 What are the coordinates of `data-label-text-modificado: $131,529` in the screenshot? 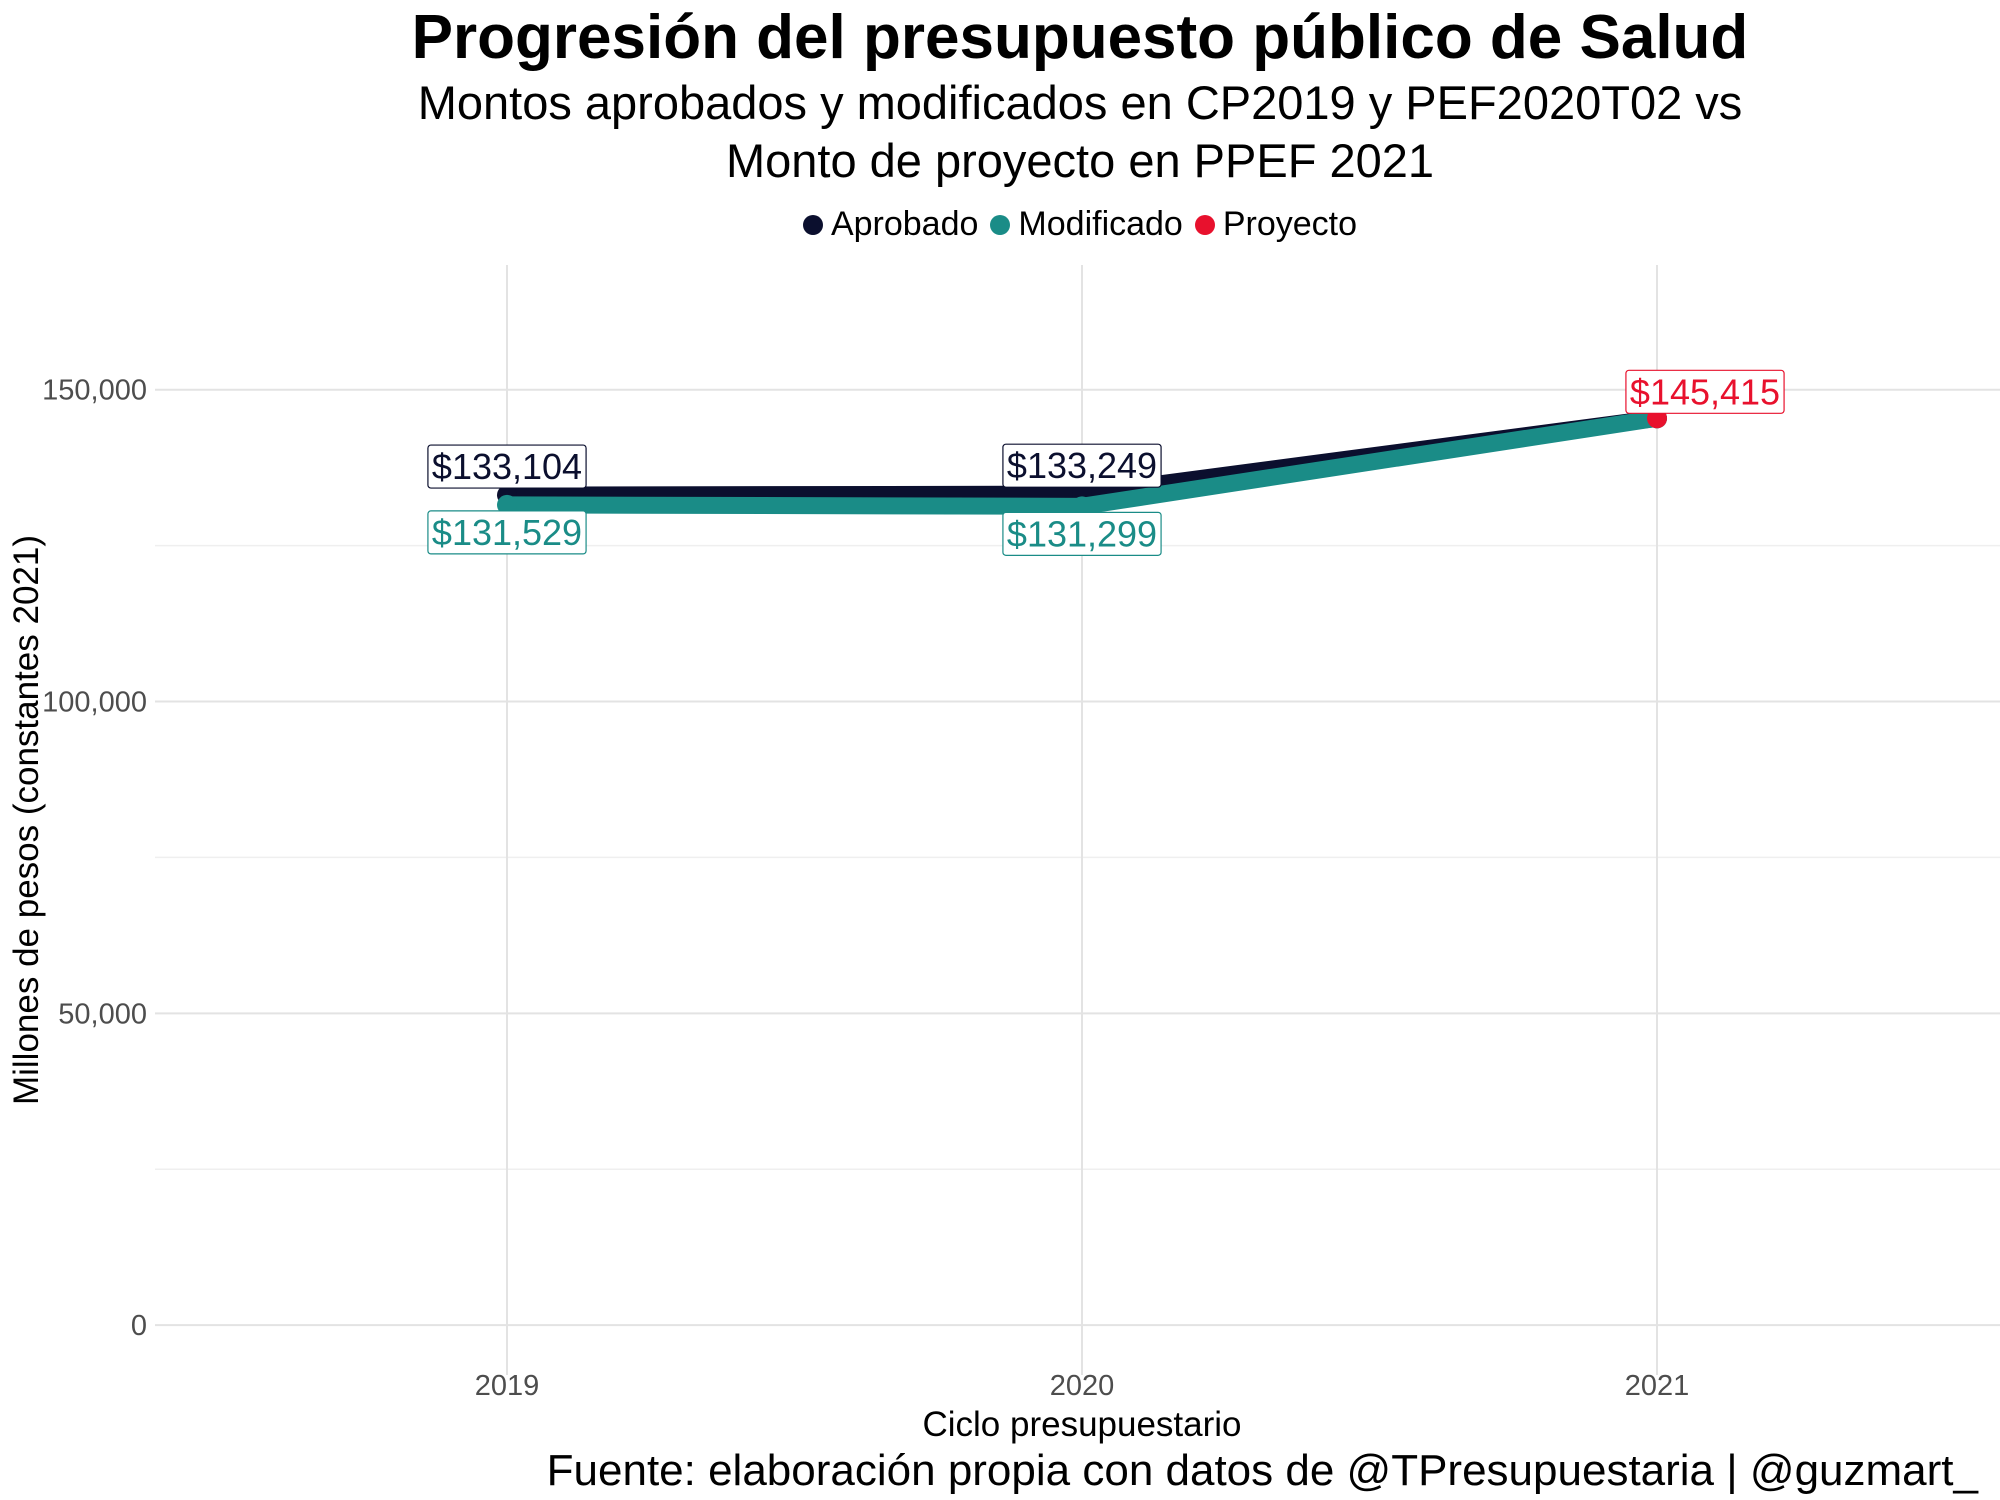 It's located at (507, 532).